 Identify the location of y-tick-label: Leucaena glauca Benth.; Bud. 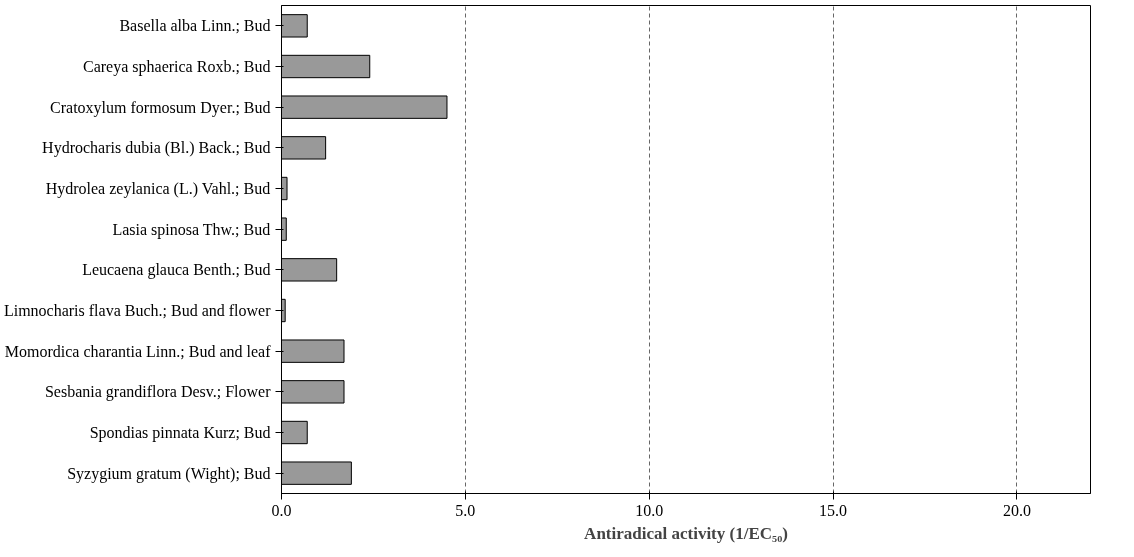
(176, 270).